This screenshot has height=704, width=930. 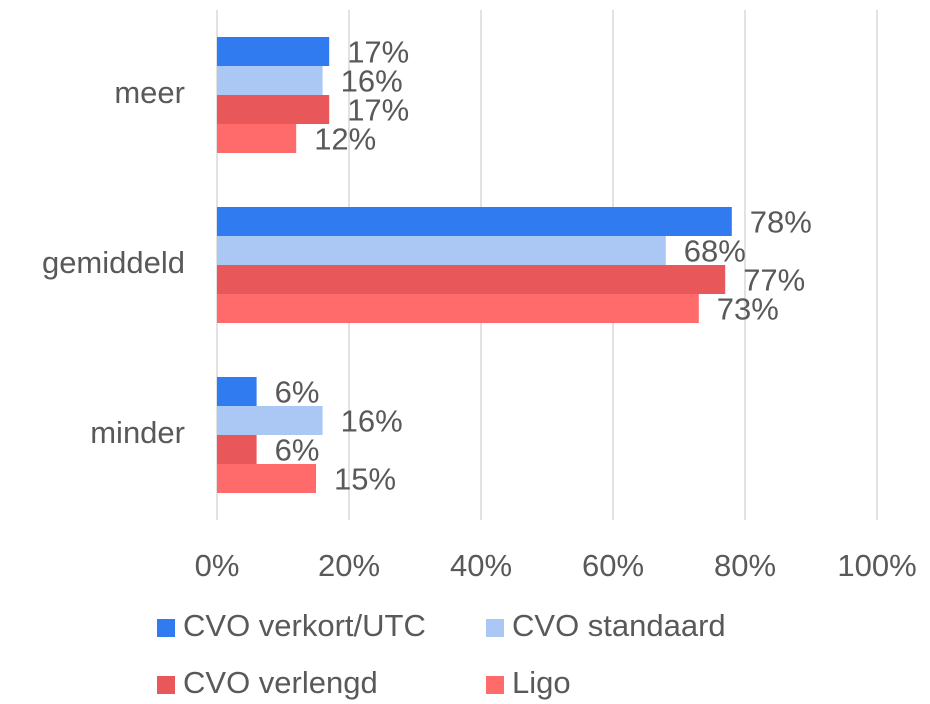 I want to click on x-tick-label: 0%, so click(x=217, y=565).